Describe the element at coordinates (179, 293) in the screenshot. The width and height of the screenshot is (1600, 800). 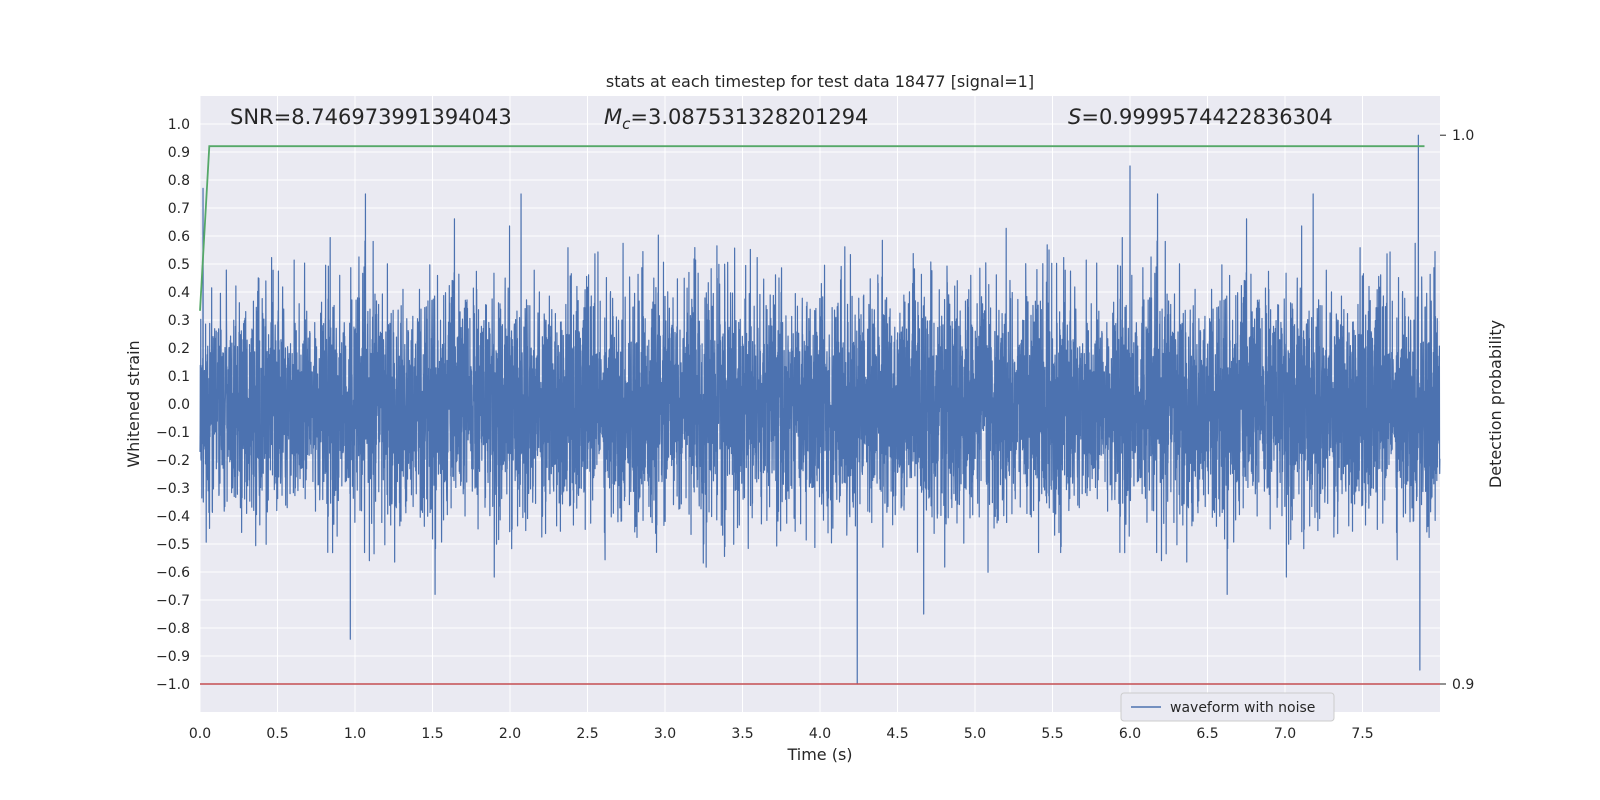
I see `y-tick-label: 0.4` at that location.